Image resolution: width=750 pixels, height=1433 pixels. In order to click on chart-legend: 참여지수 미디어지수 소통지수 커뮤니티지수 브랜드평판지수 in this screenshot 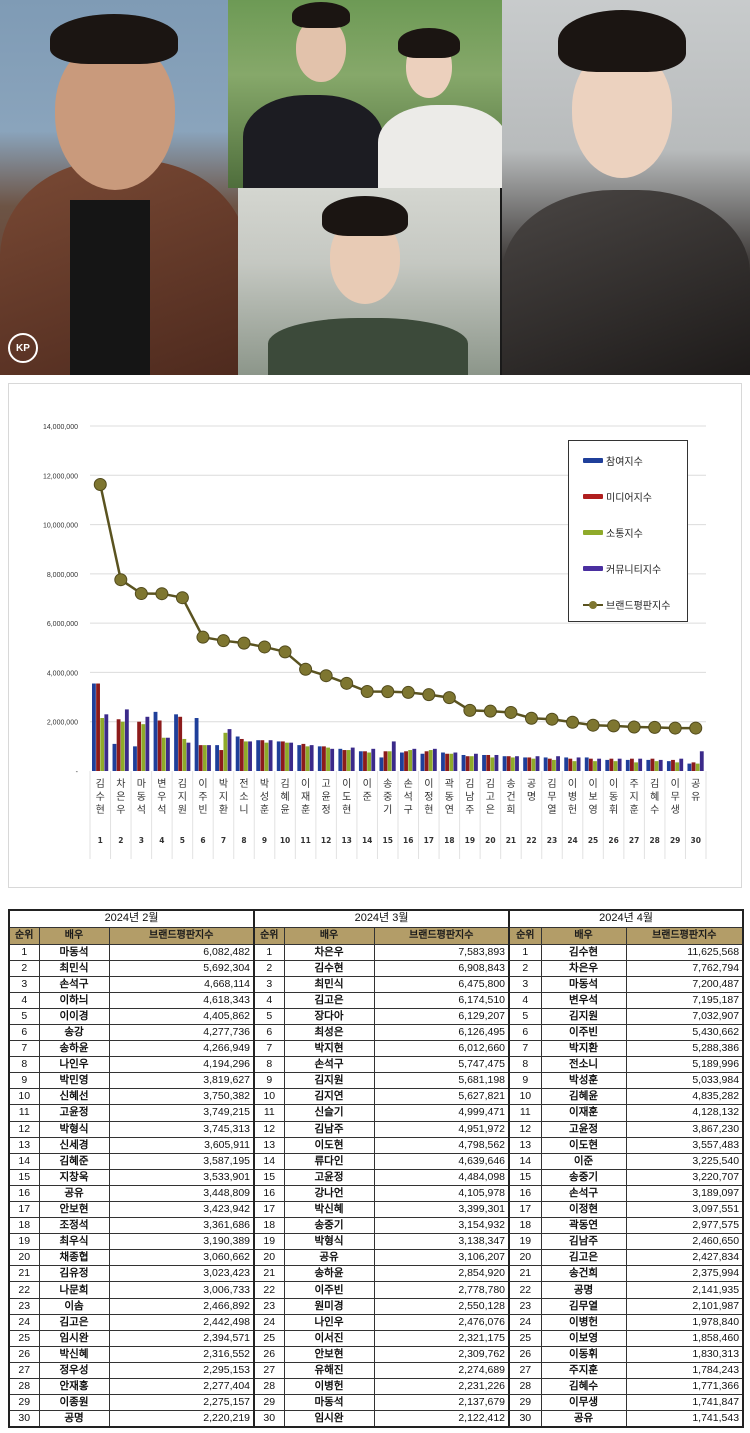, I will do `click(628, 531)`.